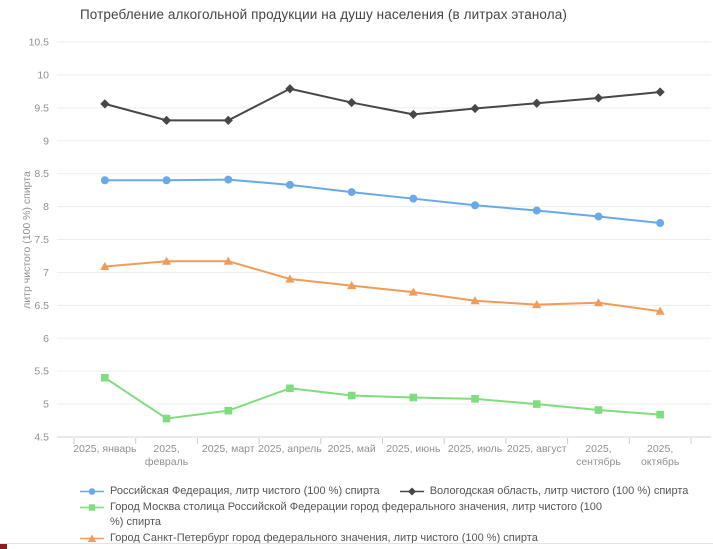  What do you see at coordinates (413, 449) in the screenshot?
I see `x-tick-label: 2025, июнь` at bounding box center [413, 449].